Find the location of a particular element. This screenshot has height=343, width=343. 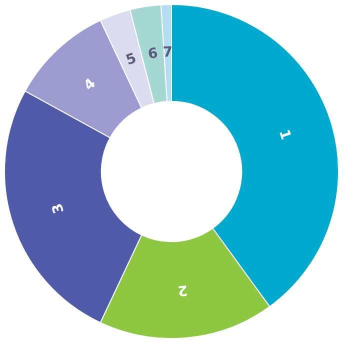

slice-label: 1 is located at coordinates (284, 135).